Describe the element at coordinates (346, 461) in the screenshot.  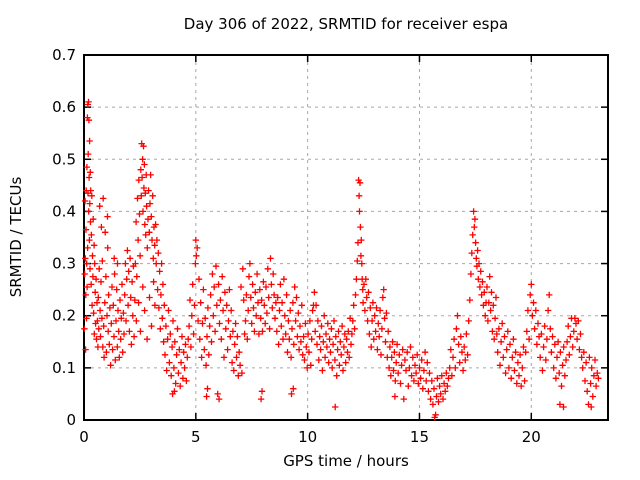
I see `x-axis-label: GPS time / hours` at that location.